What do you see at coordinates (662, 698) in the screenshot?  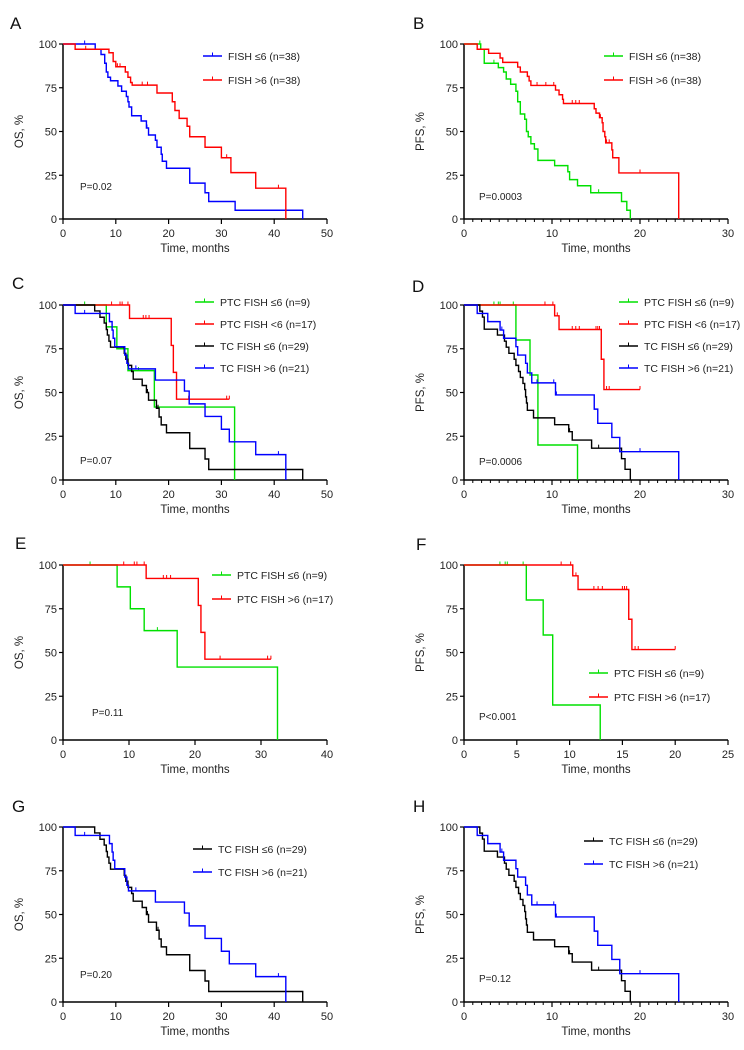 I see `legend-label: PTC FISH >6 (n=17)` at bounding box center [662, 698].